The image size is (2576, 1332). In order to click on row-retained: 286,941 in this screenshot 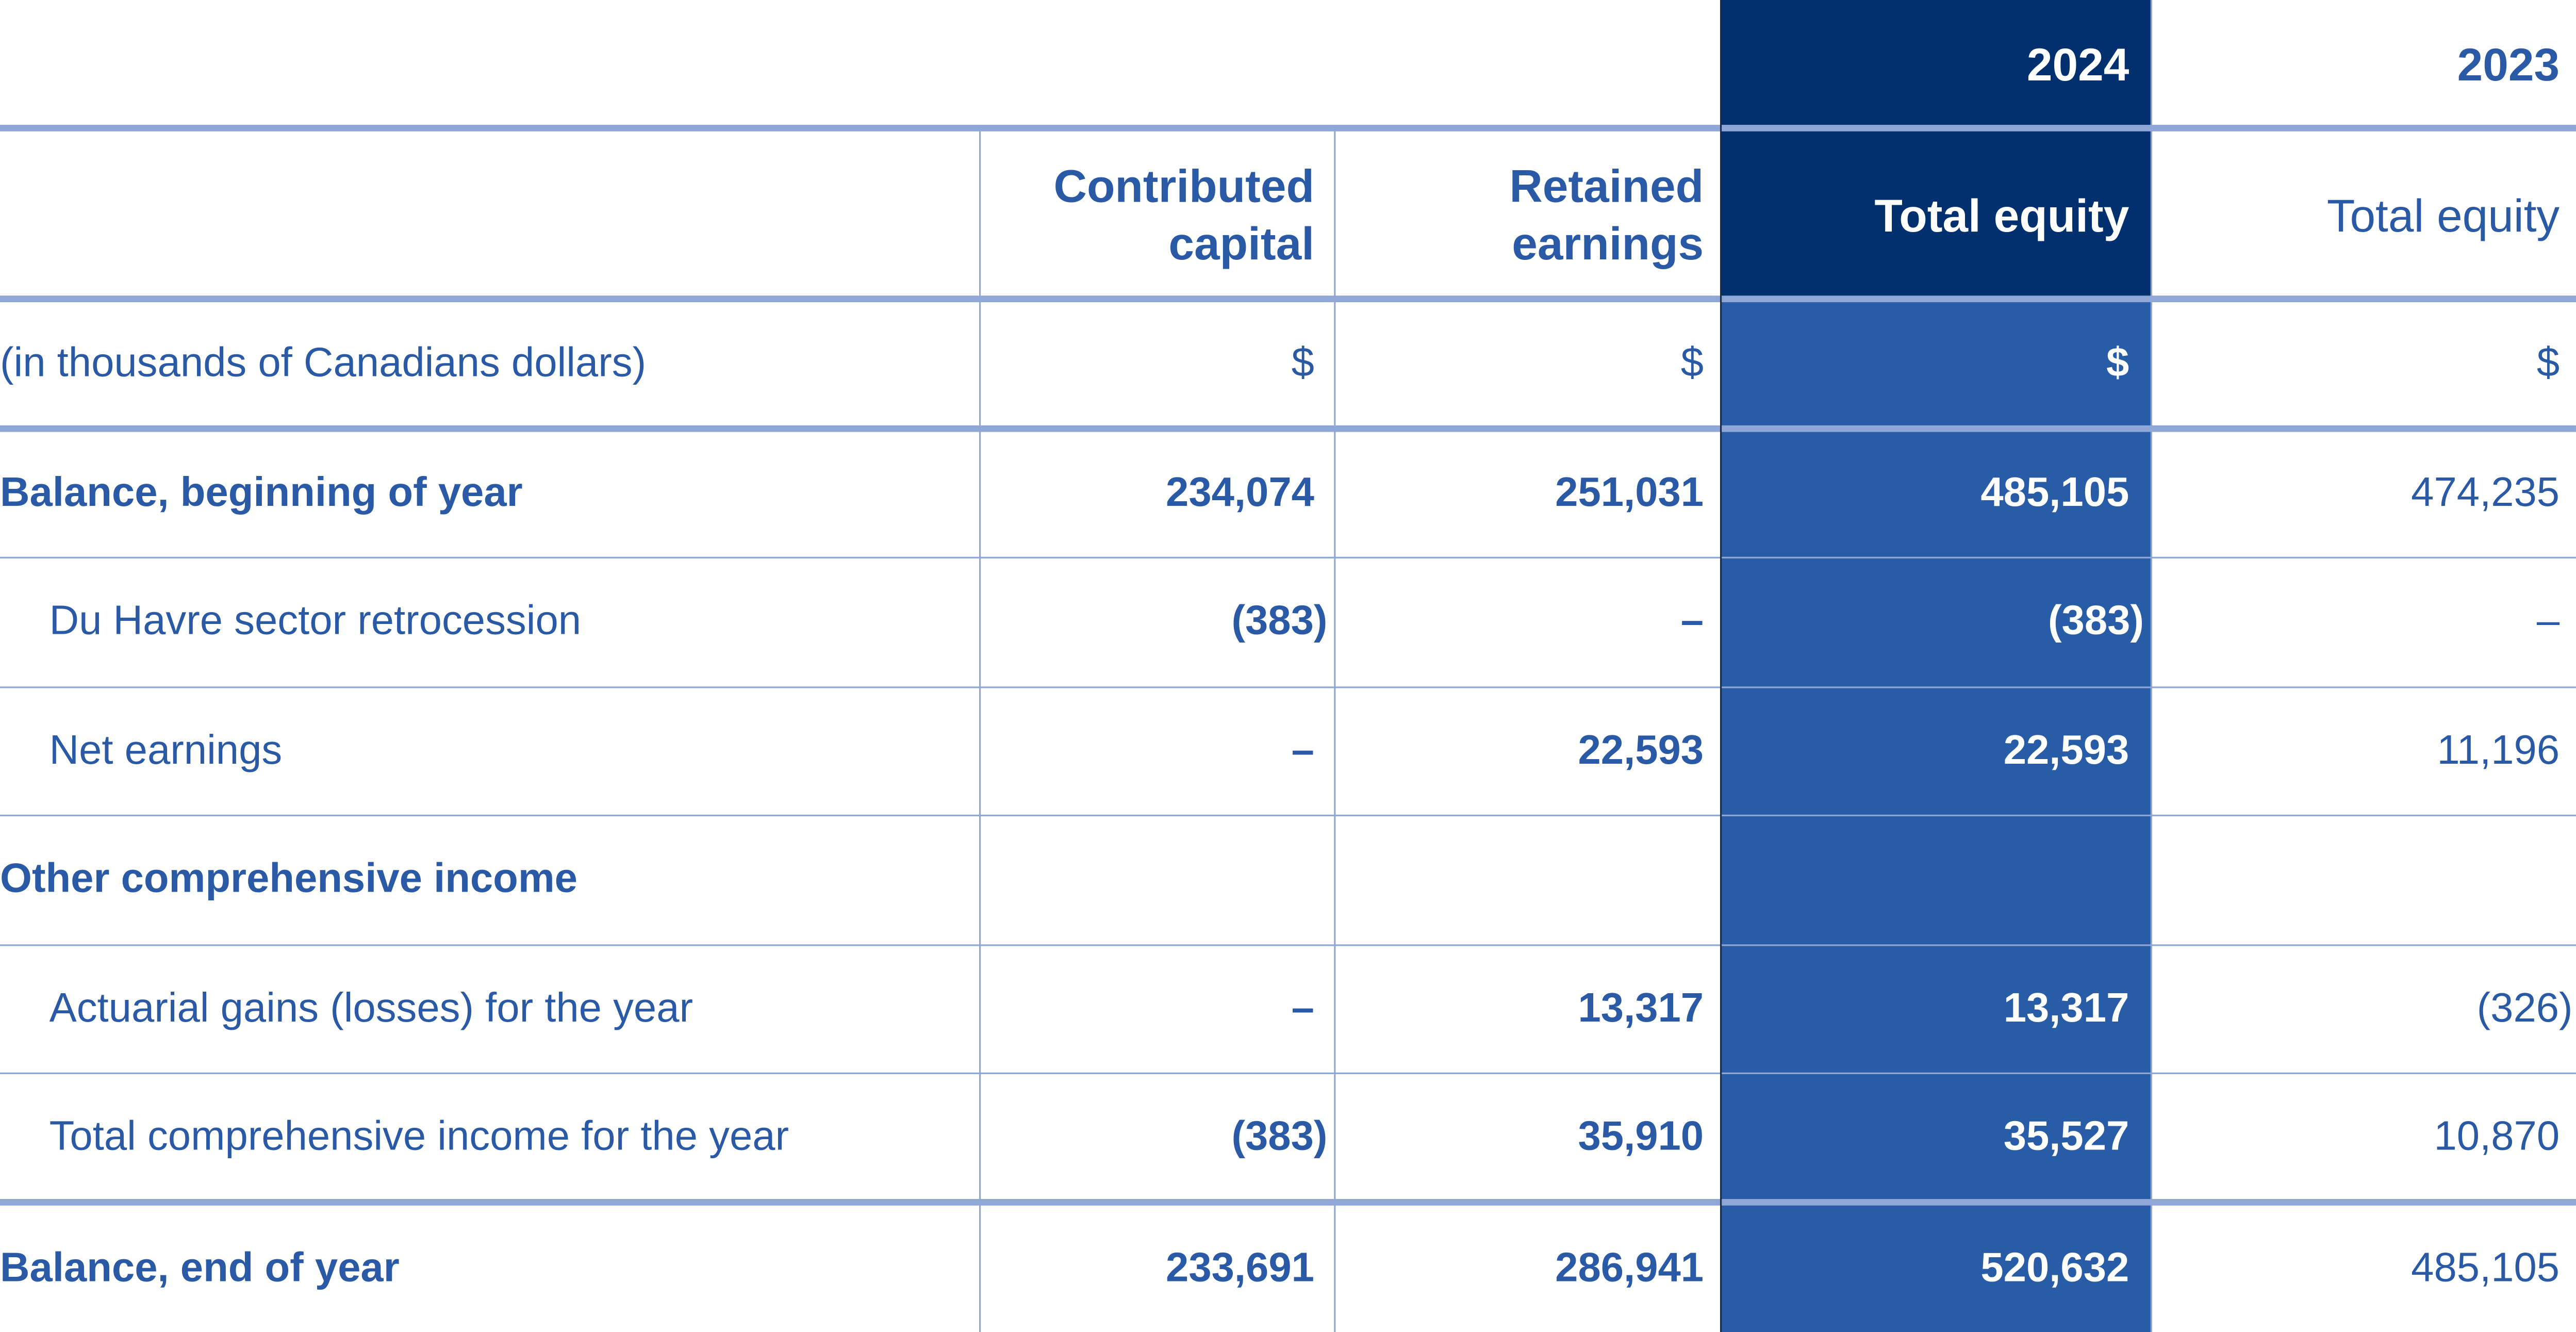, I will do `click(1629, 1267)`.